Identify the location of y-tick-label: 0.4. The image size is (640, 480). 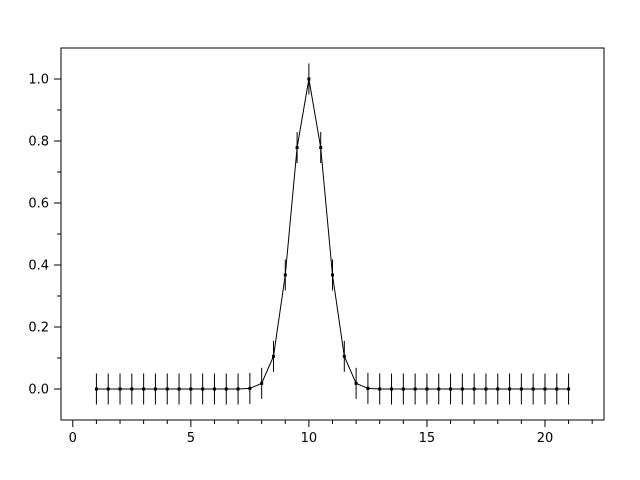
(38, 266).